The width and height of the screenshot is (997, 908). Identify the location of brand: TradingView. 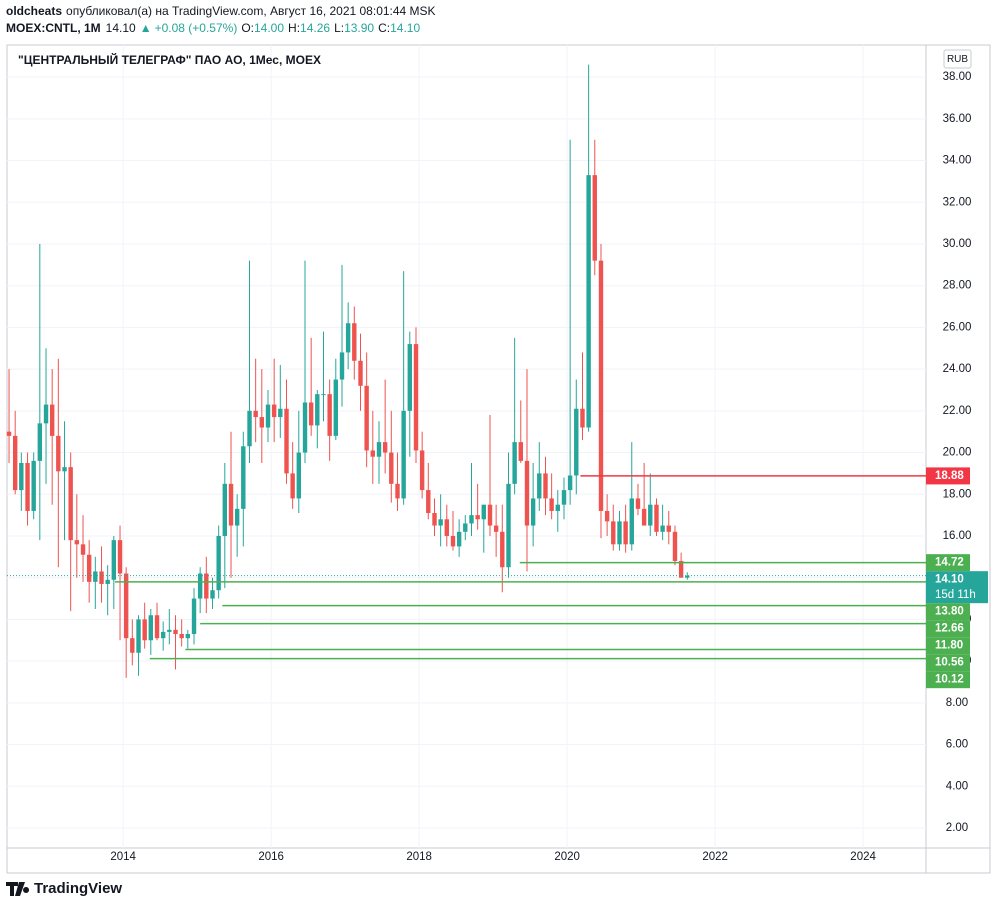
(78, 888).